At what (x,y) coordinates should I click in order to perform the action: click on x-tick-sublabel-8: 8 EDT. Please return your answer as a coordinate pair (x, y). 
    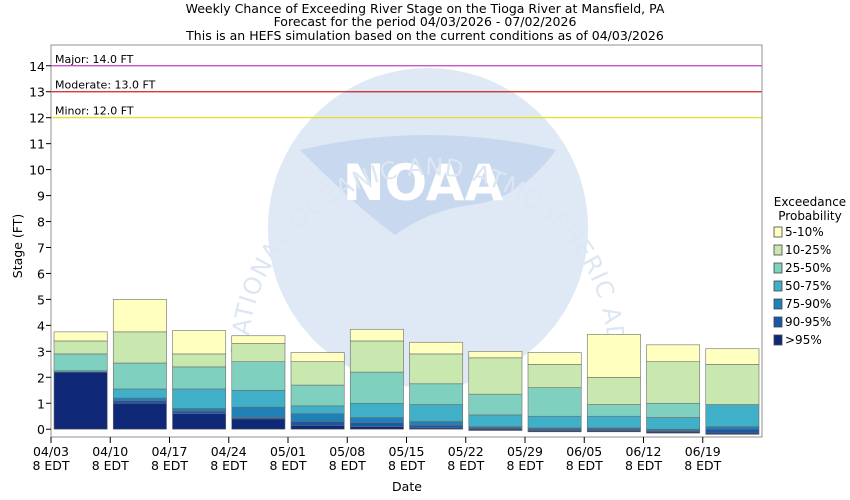
    Looking at the image, I should click on (524, 465).